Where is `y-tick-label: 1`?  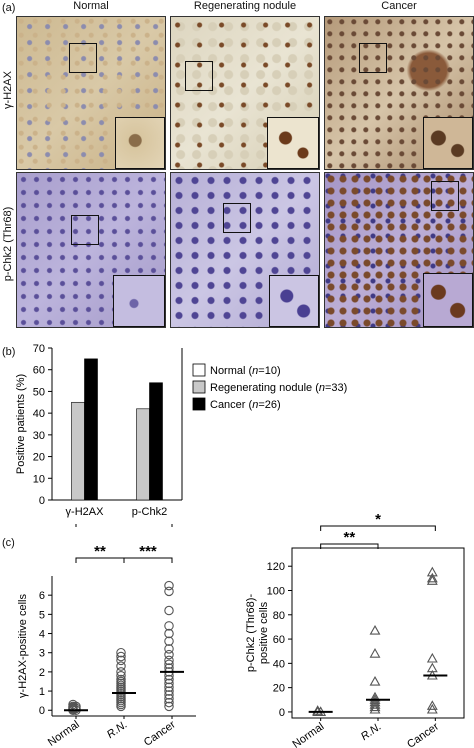
y-tick-label: 1 is located at coordinates (42, 692).